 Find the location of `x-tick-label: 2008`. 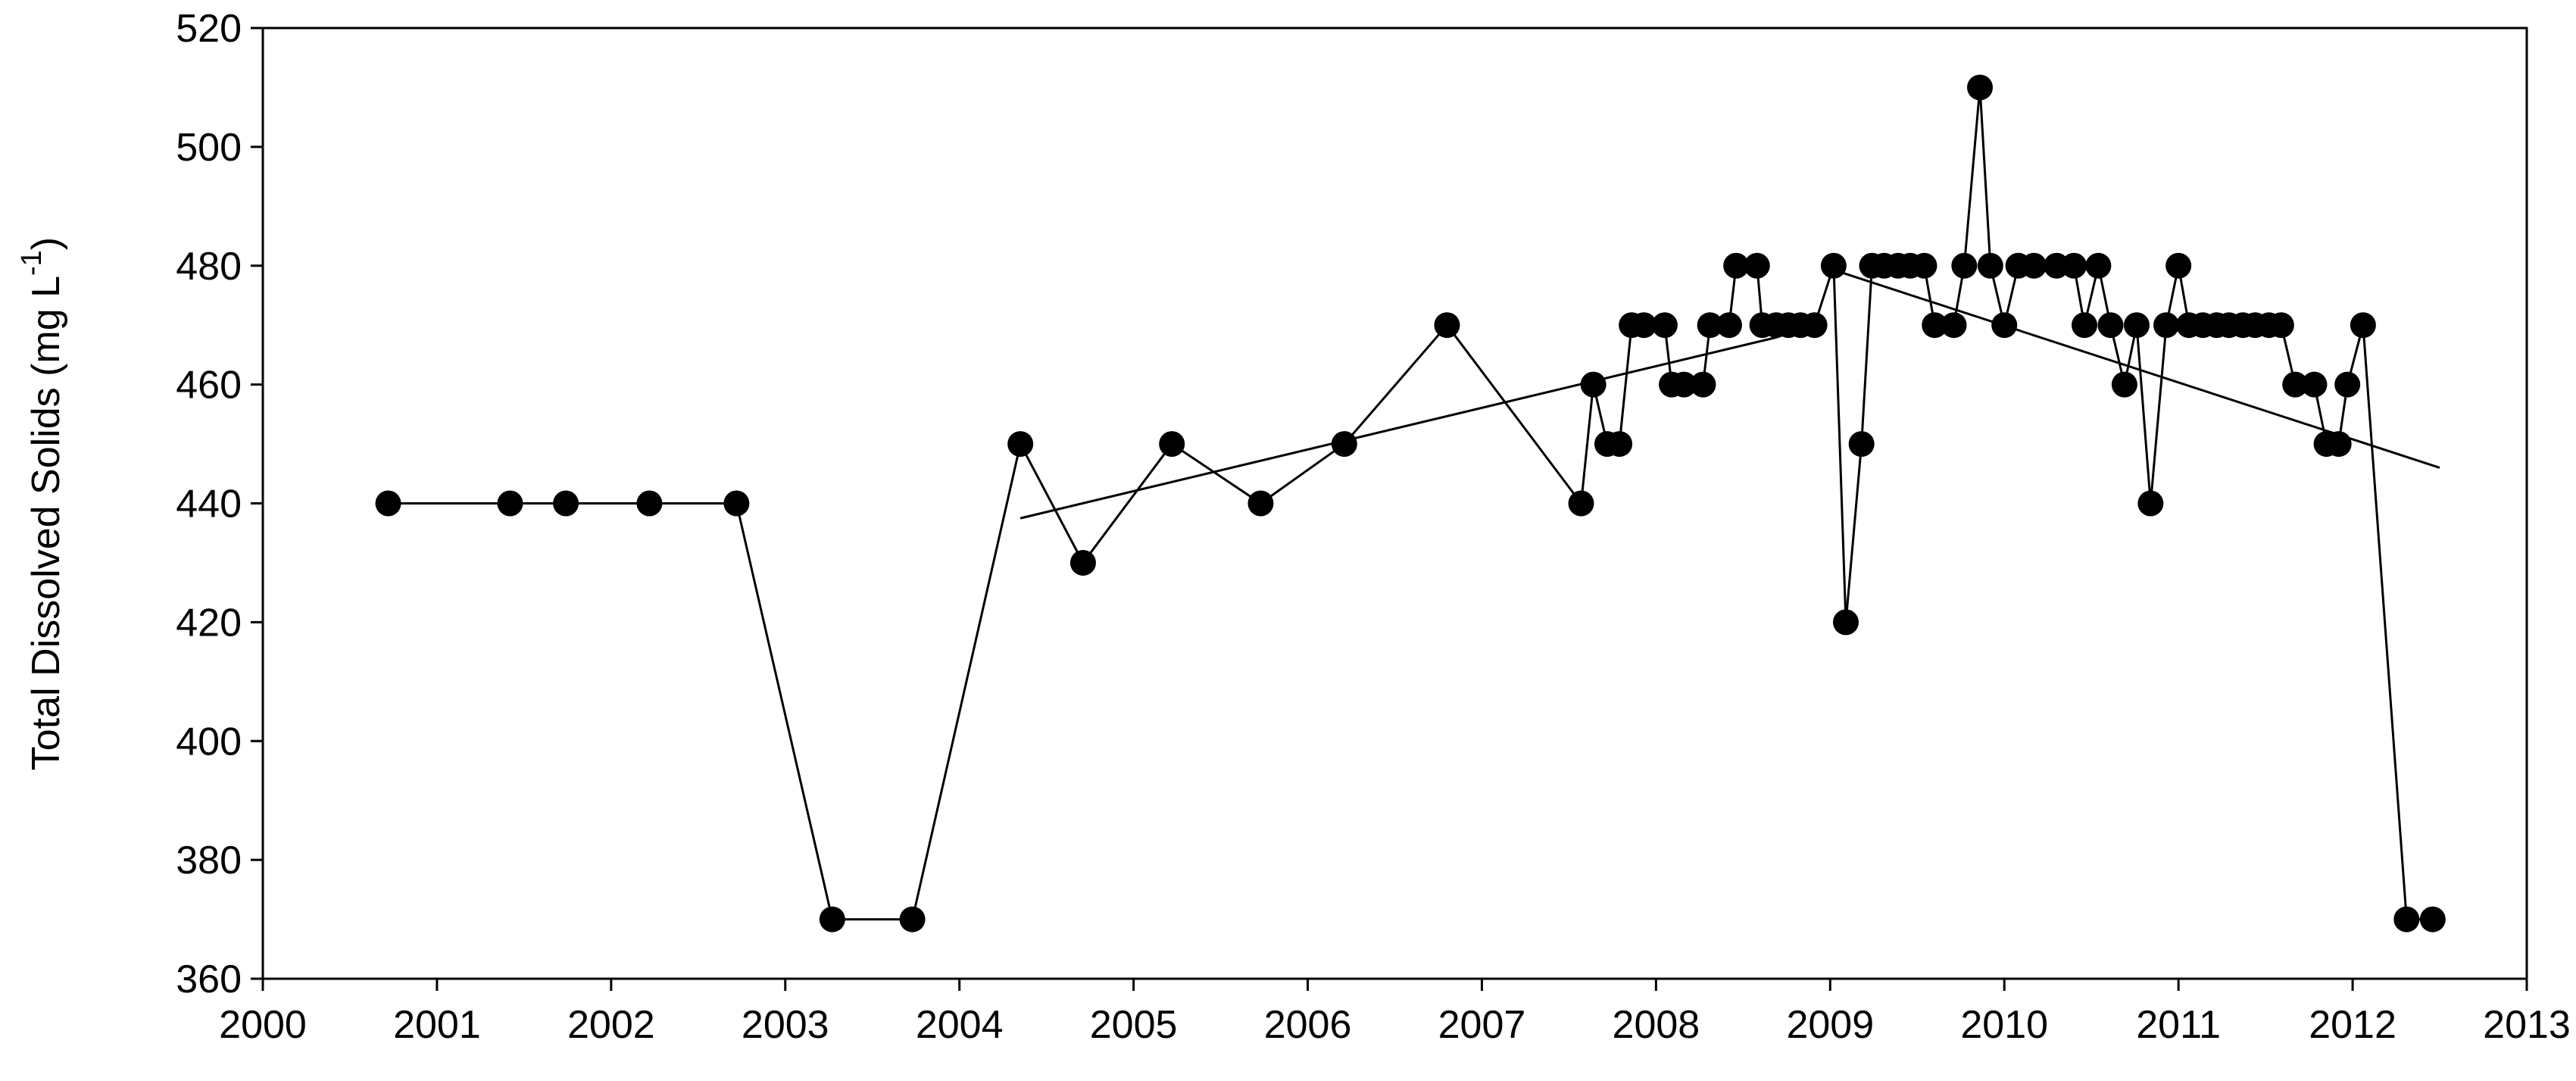

x-tick-label: 2008 is located at coordinates (1657, 1025).